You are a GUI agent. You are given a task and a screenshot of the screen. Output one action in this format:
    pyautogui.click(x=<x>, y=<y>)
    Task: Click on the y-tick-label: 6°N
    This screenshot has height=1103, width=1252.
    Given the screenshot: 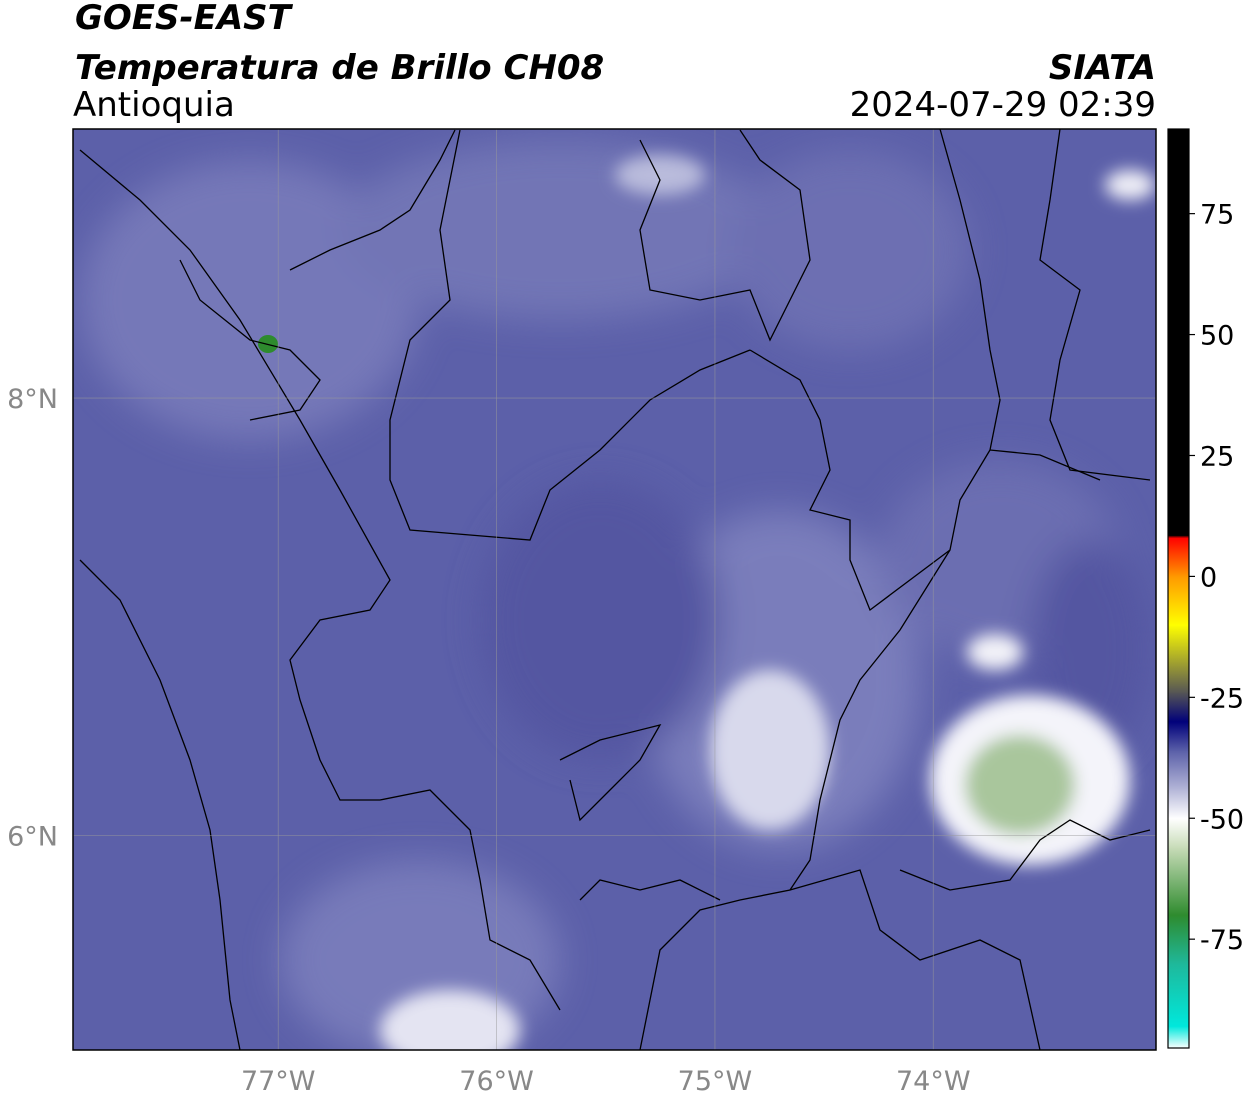 What is the action you would take?
    pyautogui.click(x=32, y=837)
    